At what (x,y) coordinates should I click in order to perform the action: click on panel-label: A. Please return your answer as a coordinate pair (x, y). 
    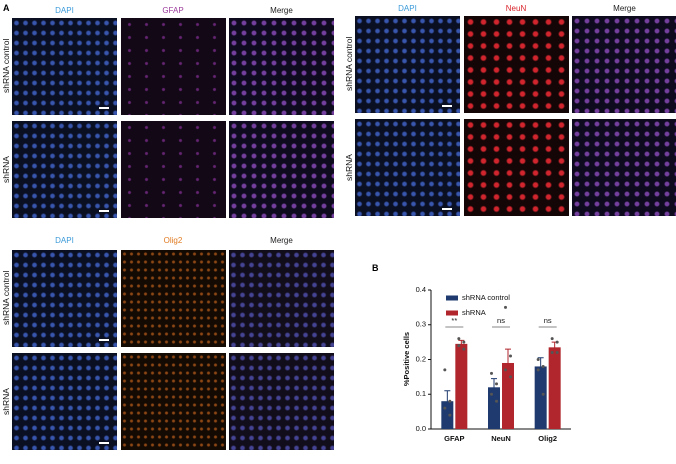
    Looking at the image, I should click on (6, 8).